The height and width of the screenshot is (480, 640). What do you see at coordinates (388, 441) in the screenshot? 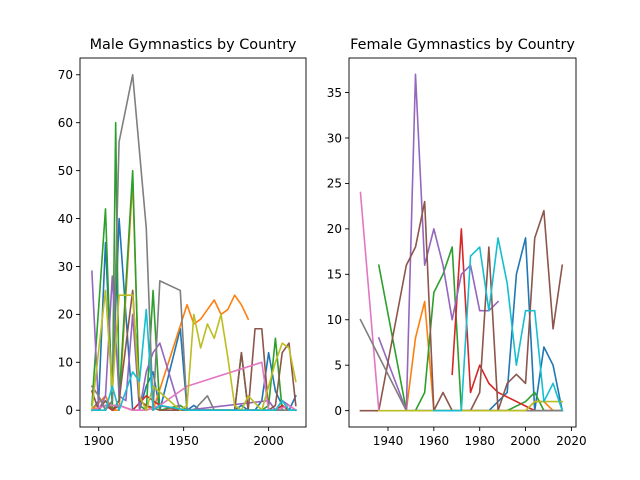
I see `x-tick-label: 1940` at bounding box center [388, 441].